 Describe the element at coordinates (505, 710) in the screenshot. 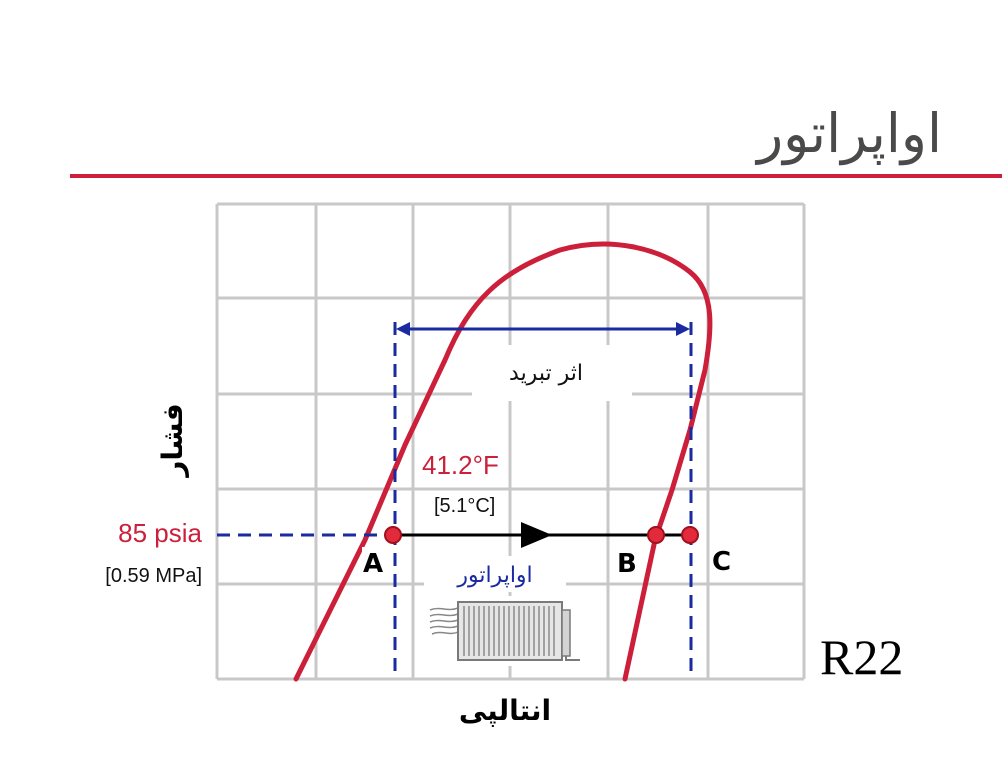

I see `x-axis-label: انتالپی` at that location.